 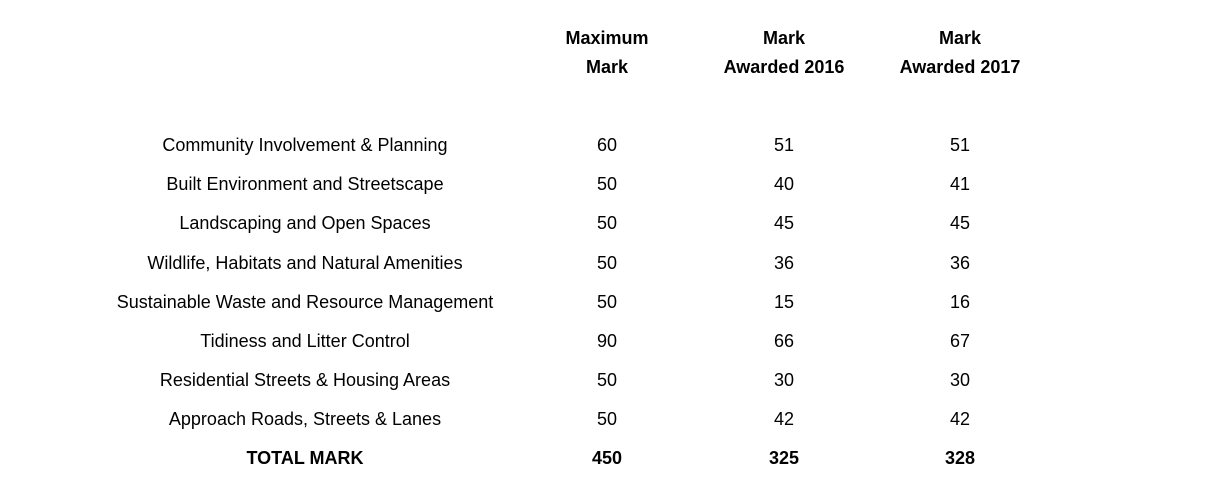 What do you see at coordinates (784, 380) in the screenshot?
I see `awarded-2016-value: 30` at bounding box center [784, 380].